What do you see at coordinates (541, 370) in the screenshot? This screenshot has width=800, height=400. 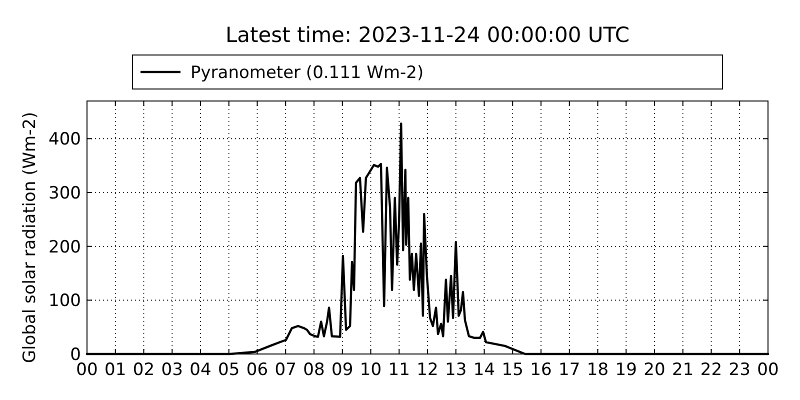 I see `x-tick-label: 16` at bounding box center [541, 370].